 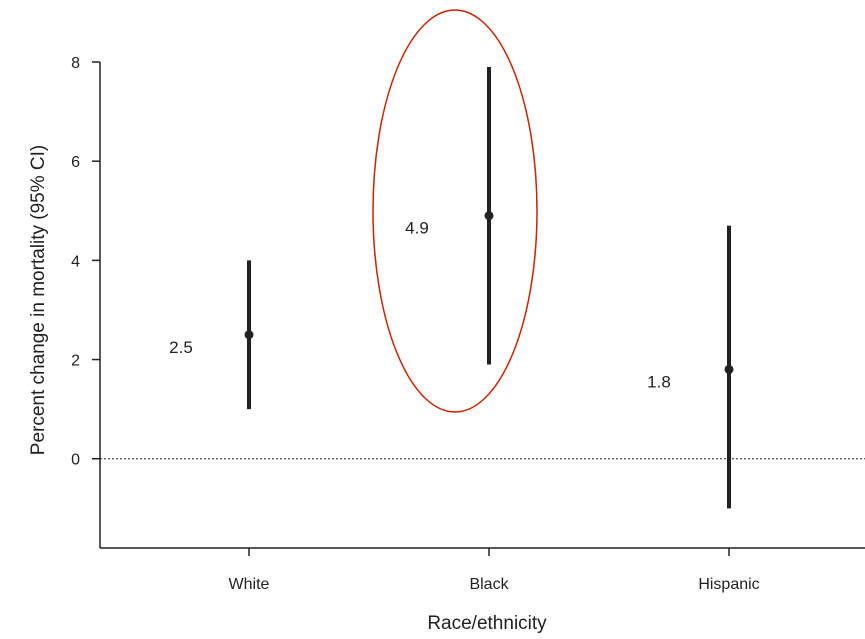 I want to click on x-tick-label-black: Black, so click(x=489, y=584).